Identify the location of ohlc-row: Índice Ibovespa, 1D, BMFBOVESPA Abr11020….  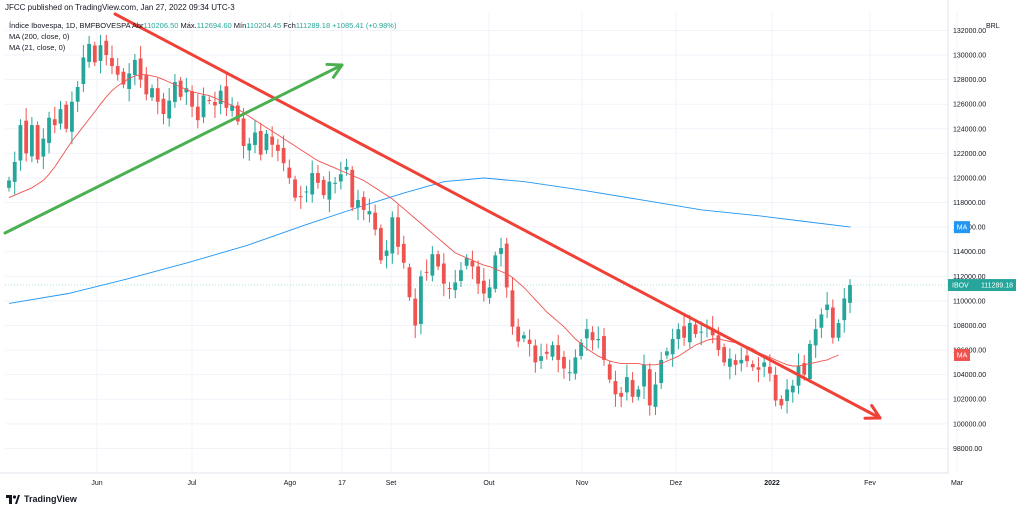
(202, 25).